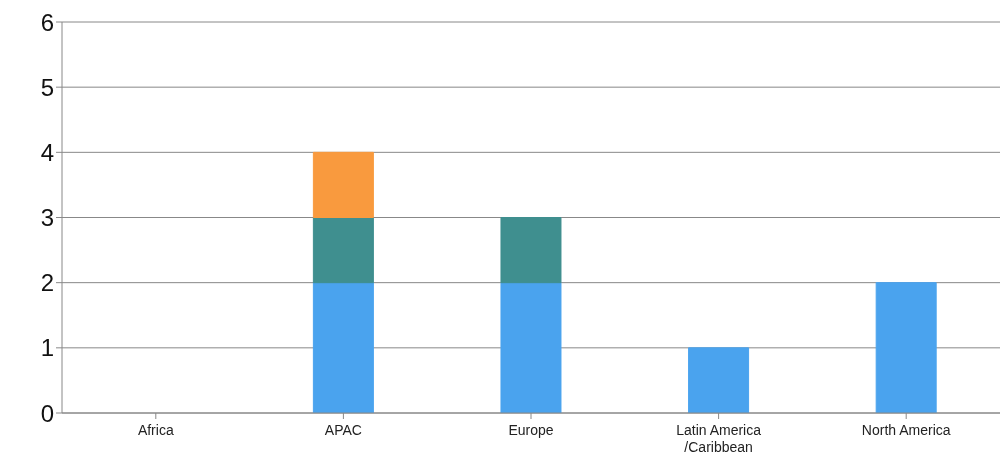  Describe the element at coordinates (47, 413) in the screenshot. I see `y-tick-label: 0` at that location.